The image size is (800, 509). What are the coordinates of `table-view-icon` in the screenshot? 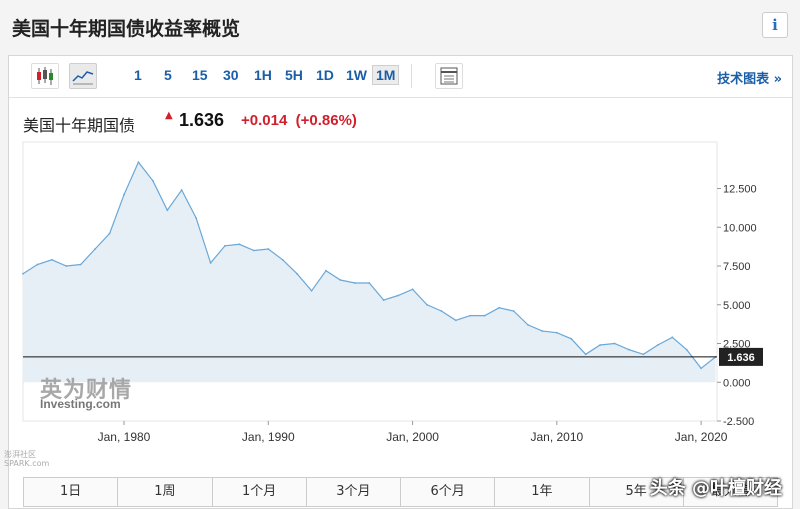 It's located at (449, 76).